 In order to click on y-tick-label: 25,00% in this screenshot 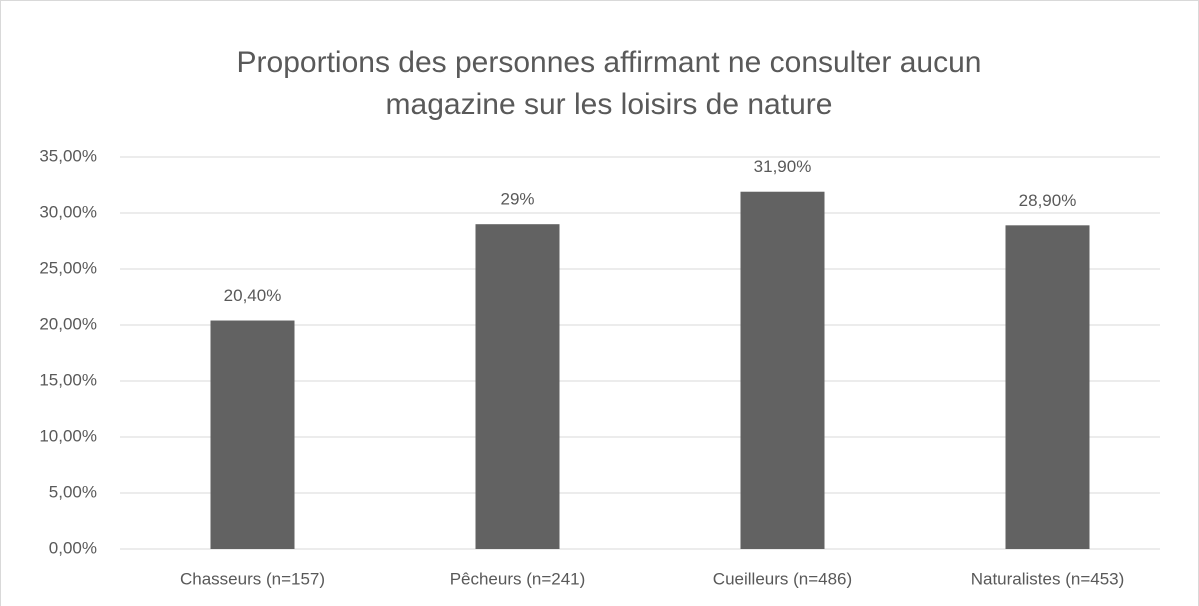, I will do `click(68, 267)`.